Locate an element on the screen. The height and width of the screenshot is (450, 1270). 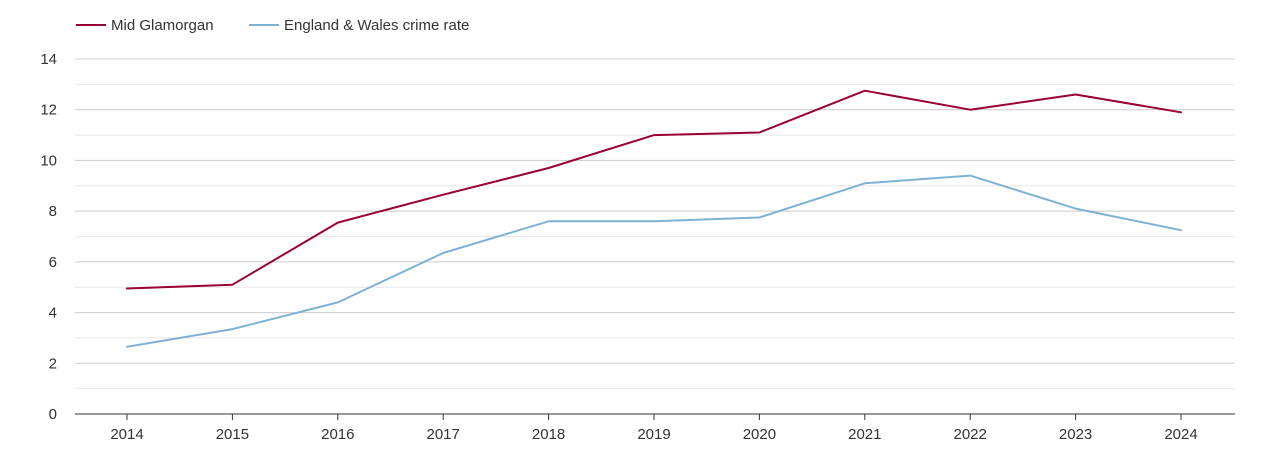
x-tick-label: 2014 is located at coordinates (126, 434).